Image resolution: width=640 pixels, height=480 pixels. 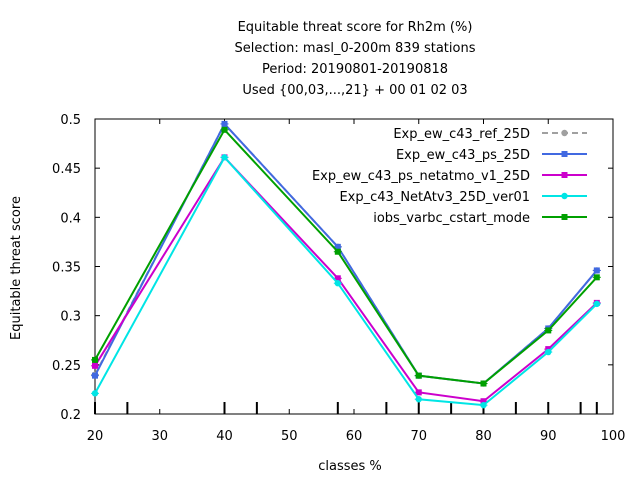 I want to click on y-tick-label: 0.25, so click(x=66, y=366).